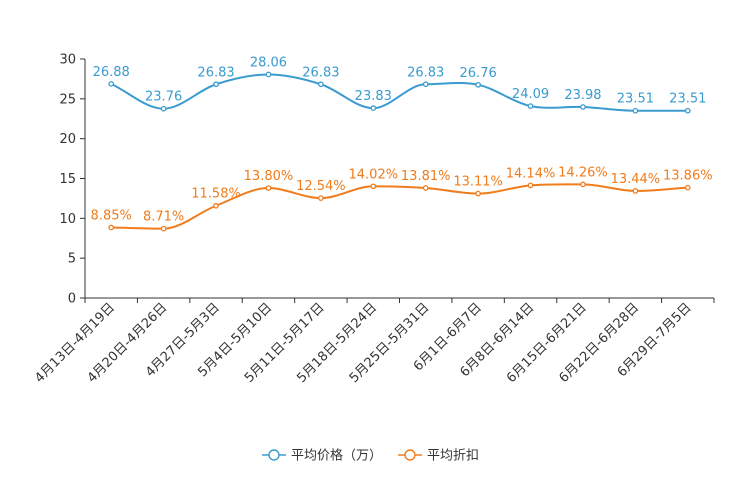 This screenshot has height=496, width=744. I want to click on data-label: 11.58%, so click(216, 194).